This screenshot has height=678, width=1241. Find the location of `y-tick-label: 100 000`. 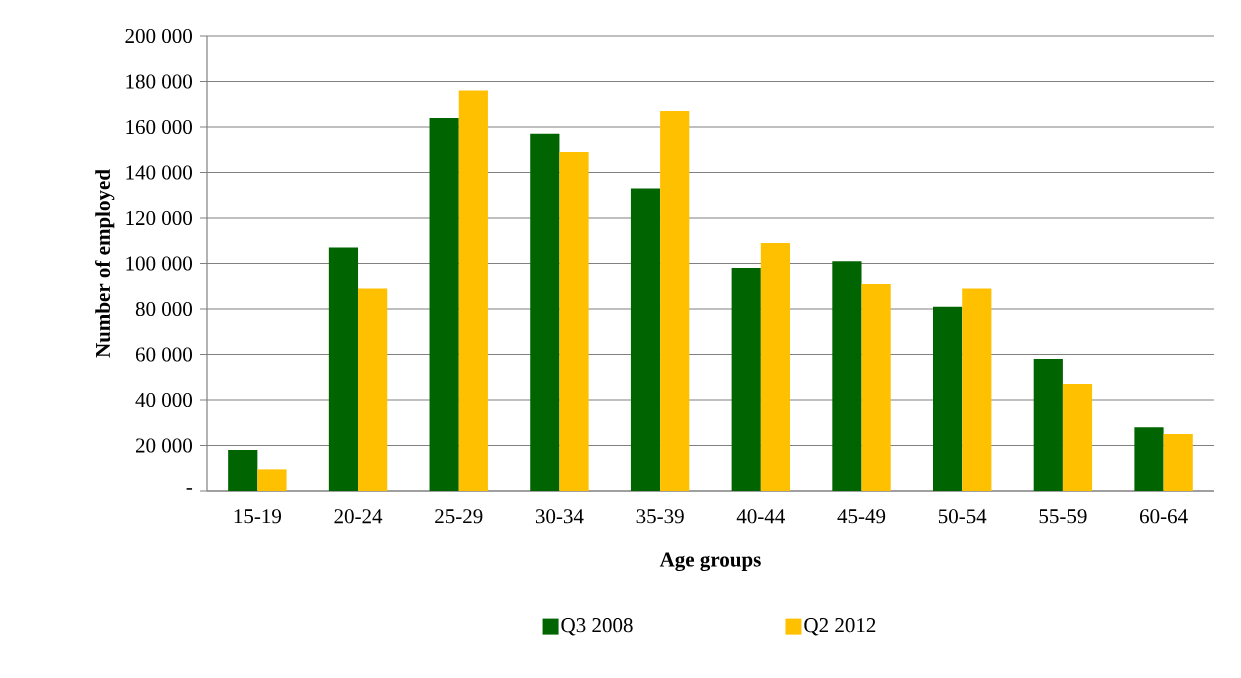

y-tick-label: 100 000 is located at coordinates (159, 263).